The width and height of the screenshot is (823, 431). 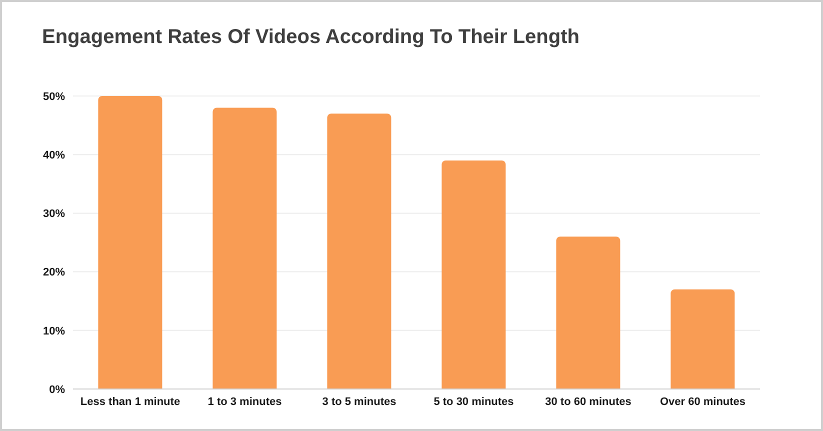 I want to click on y-tick-label: 30%, so click(x=54, y=214).